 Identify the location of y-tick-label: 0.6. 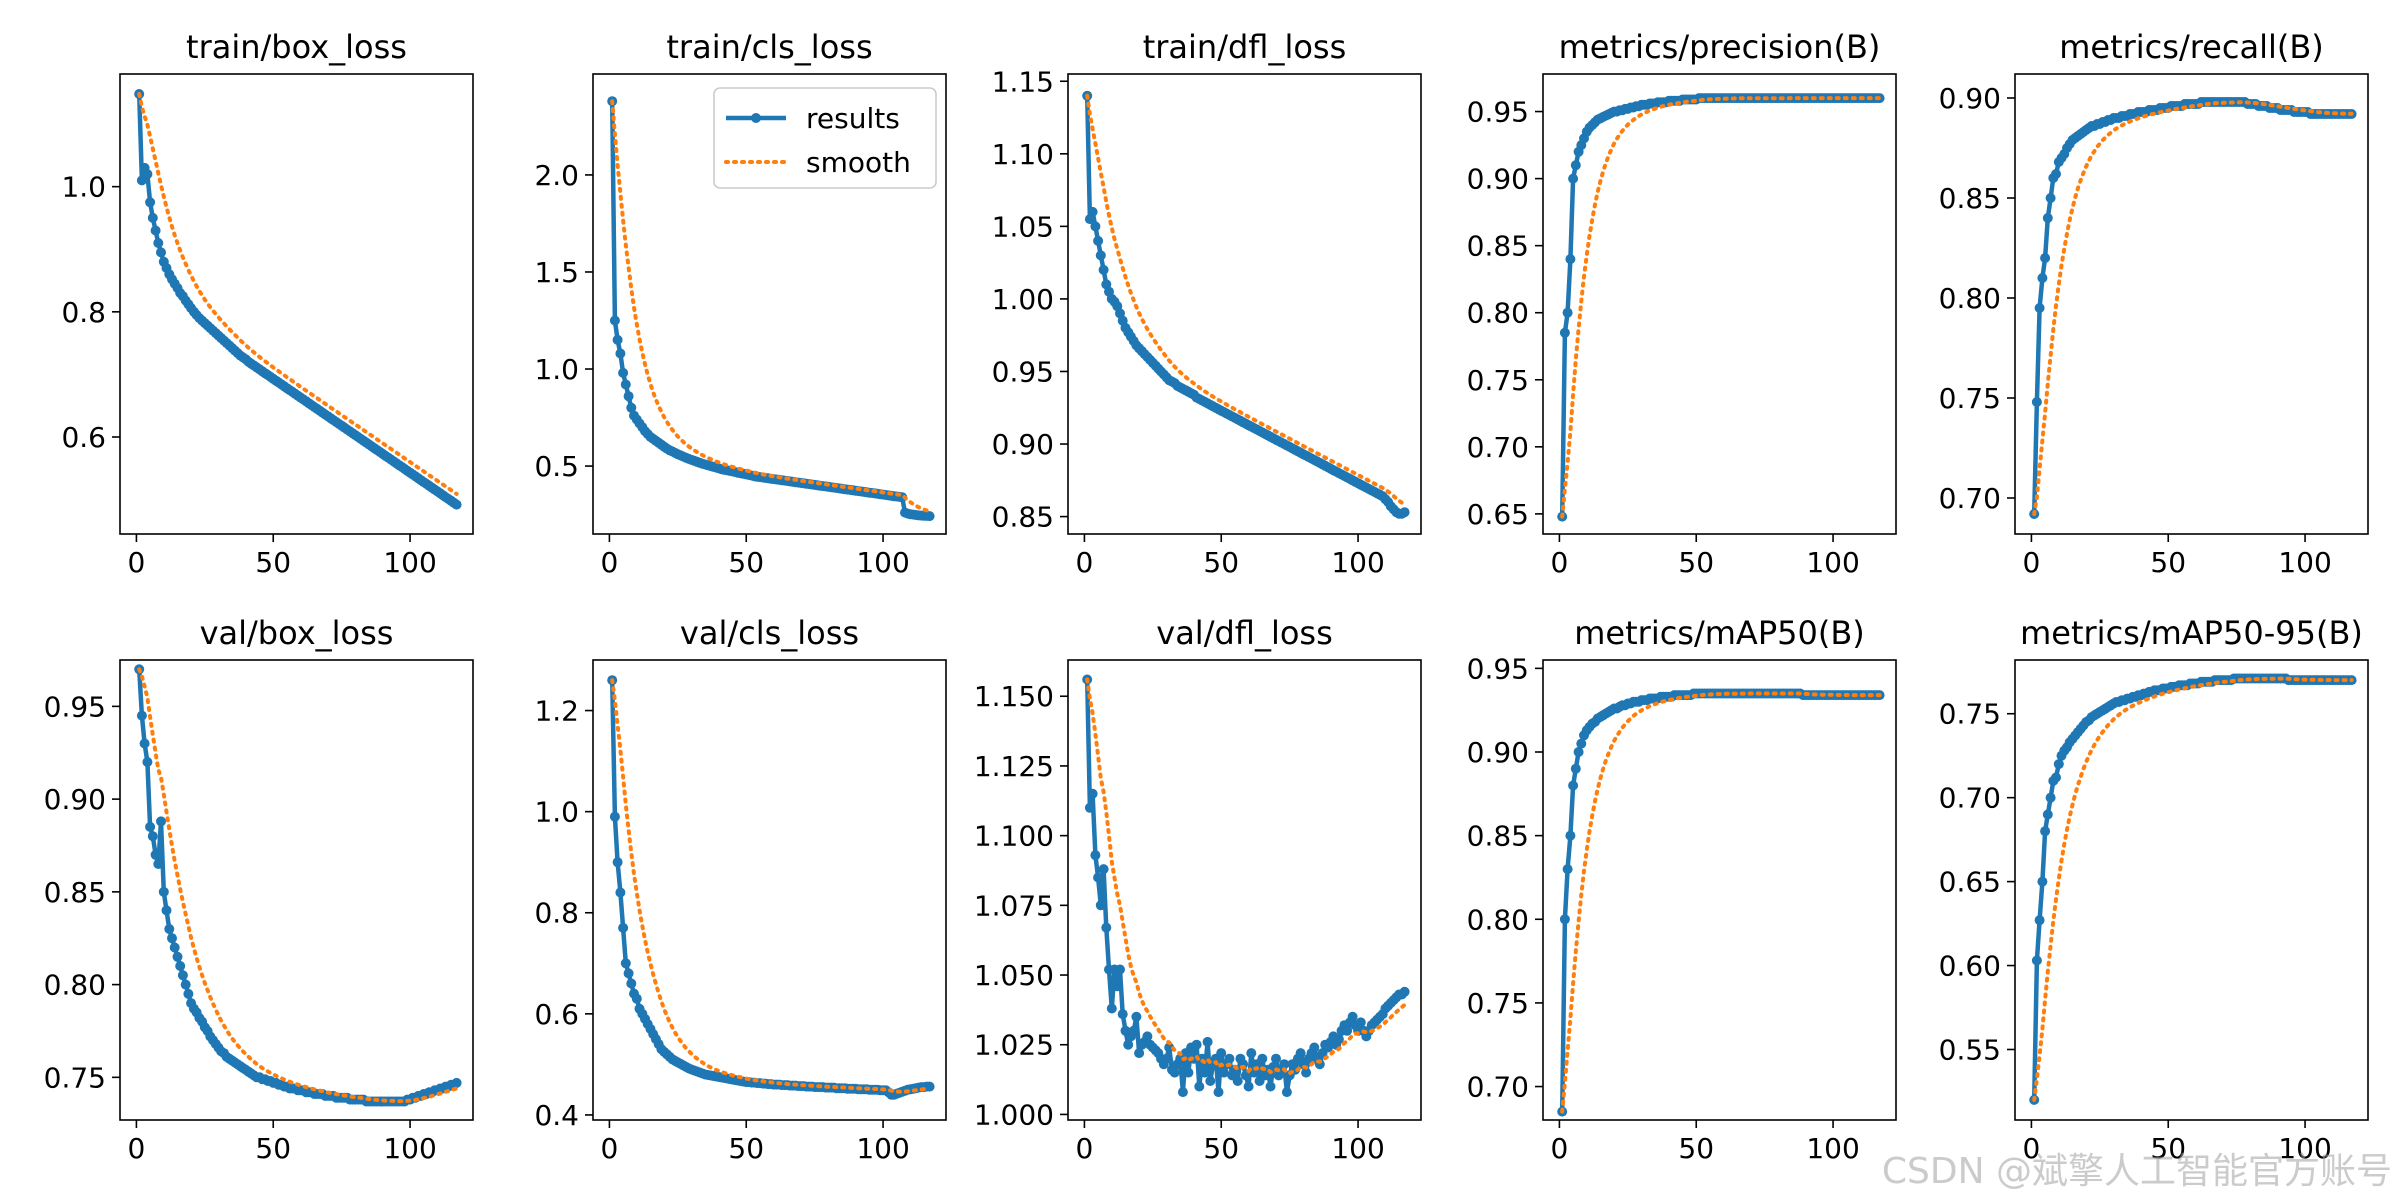
(556, 1014).